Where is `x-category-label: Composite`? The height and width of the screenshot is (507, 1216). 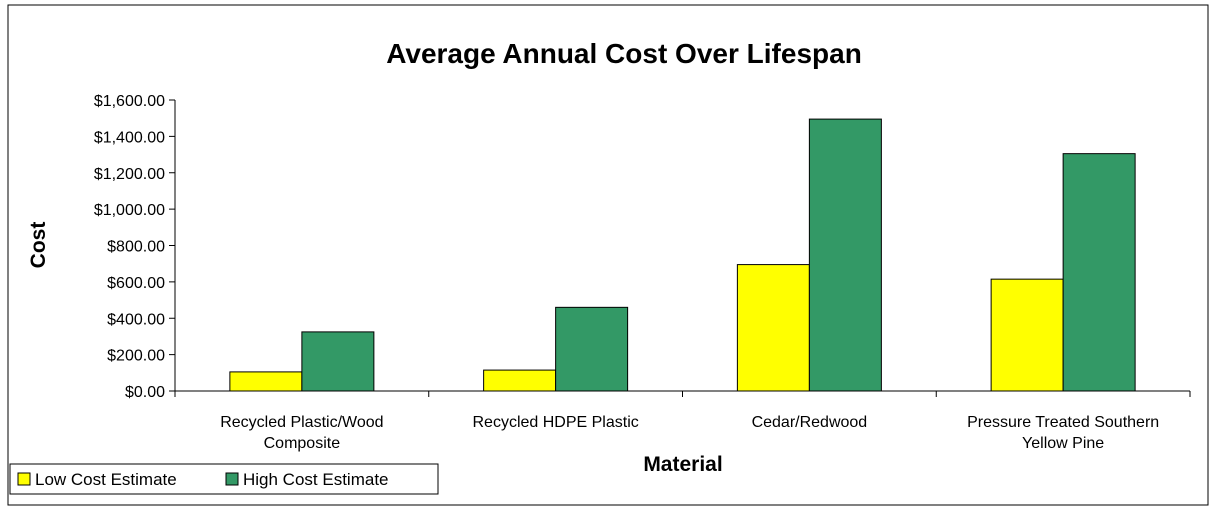
x-category-label: Composite is located at coordinates (302, 443).